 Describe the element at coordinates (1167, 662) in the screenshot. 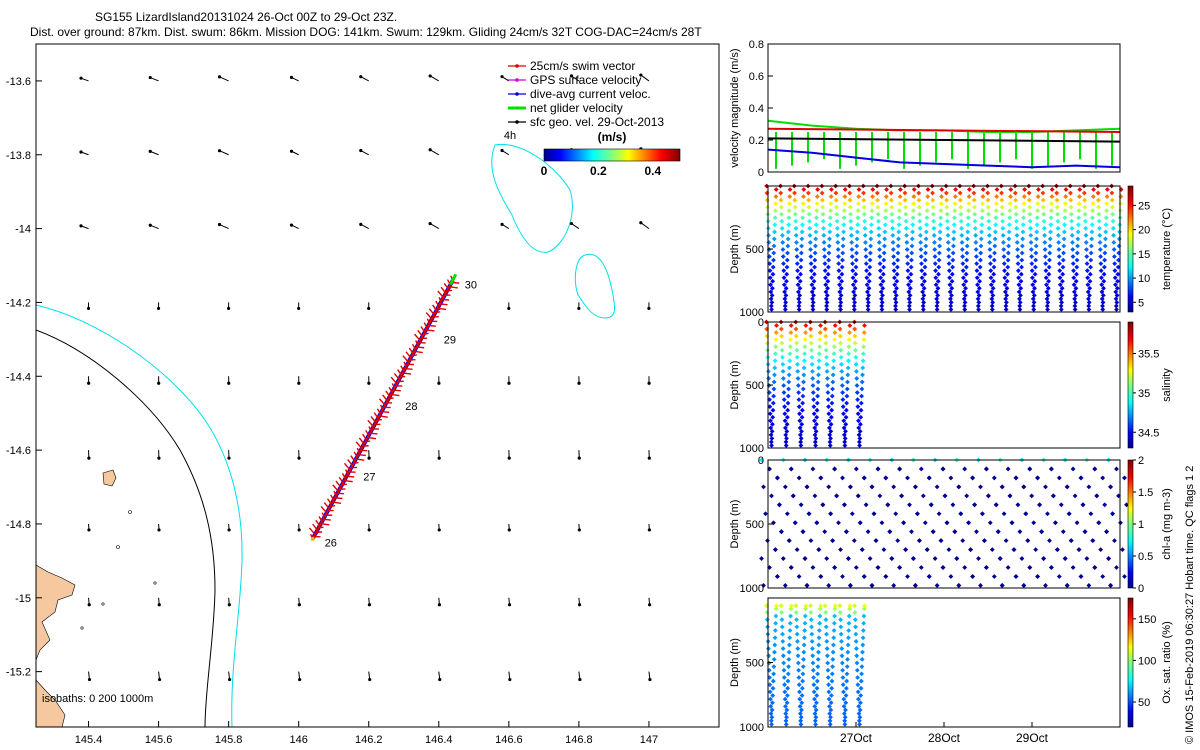

I see `colorbar-title: Ox. sat. ratio (%)` at that location.